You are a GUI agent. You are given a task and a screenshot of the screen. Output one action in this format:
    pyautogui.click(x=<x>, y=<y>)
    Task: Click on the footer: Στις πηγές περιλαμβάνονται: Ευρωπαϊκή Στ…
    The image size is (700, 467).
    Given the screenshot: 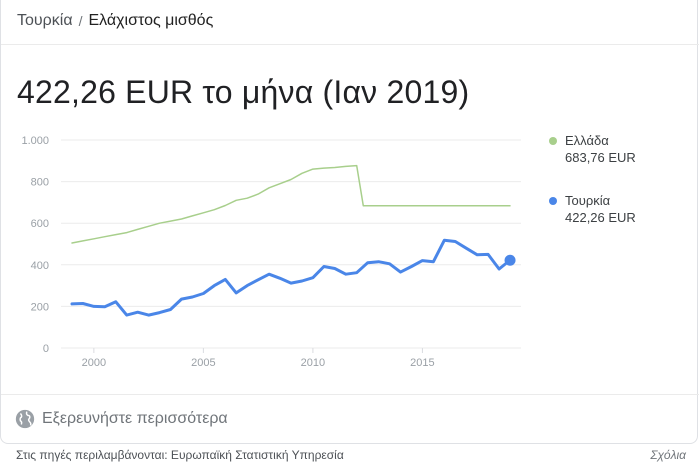 What is the action you would take?
    pyautogui.click(x=350, y=456)
    